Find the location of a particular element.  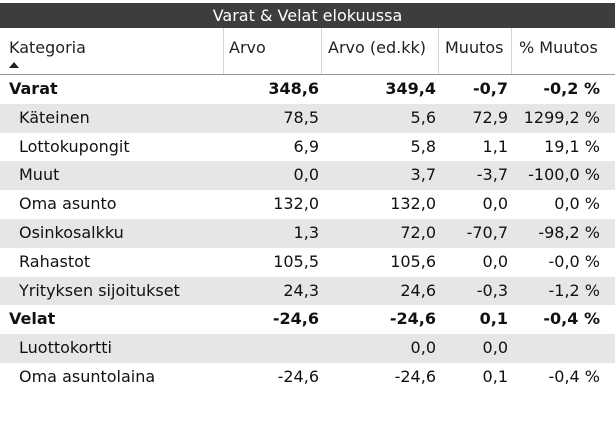

row-label: Varat is located at coordinates (33, 88).